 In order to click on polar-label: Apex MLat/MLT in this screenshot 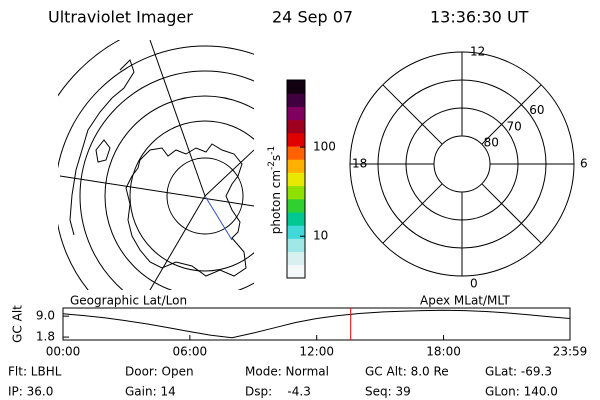, I will do `click(465, 301)`.